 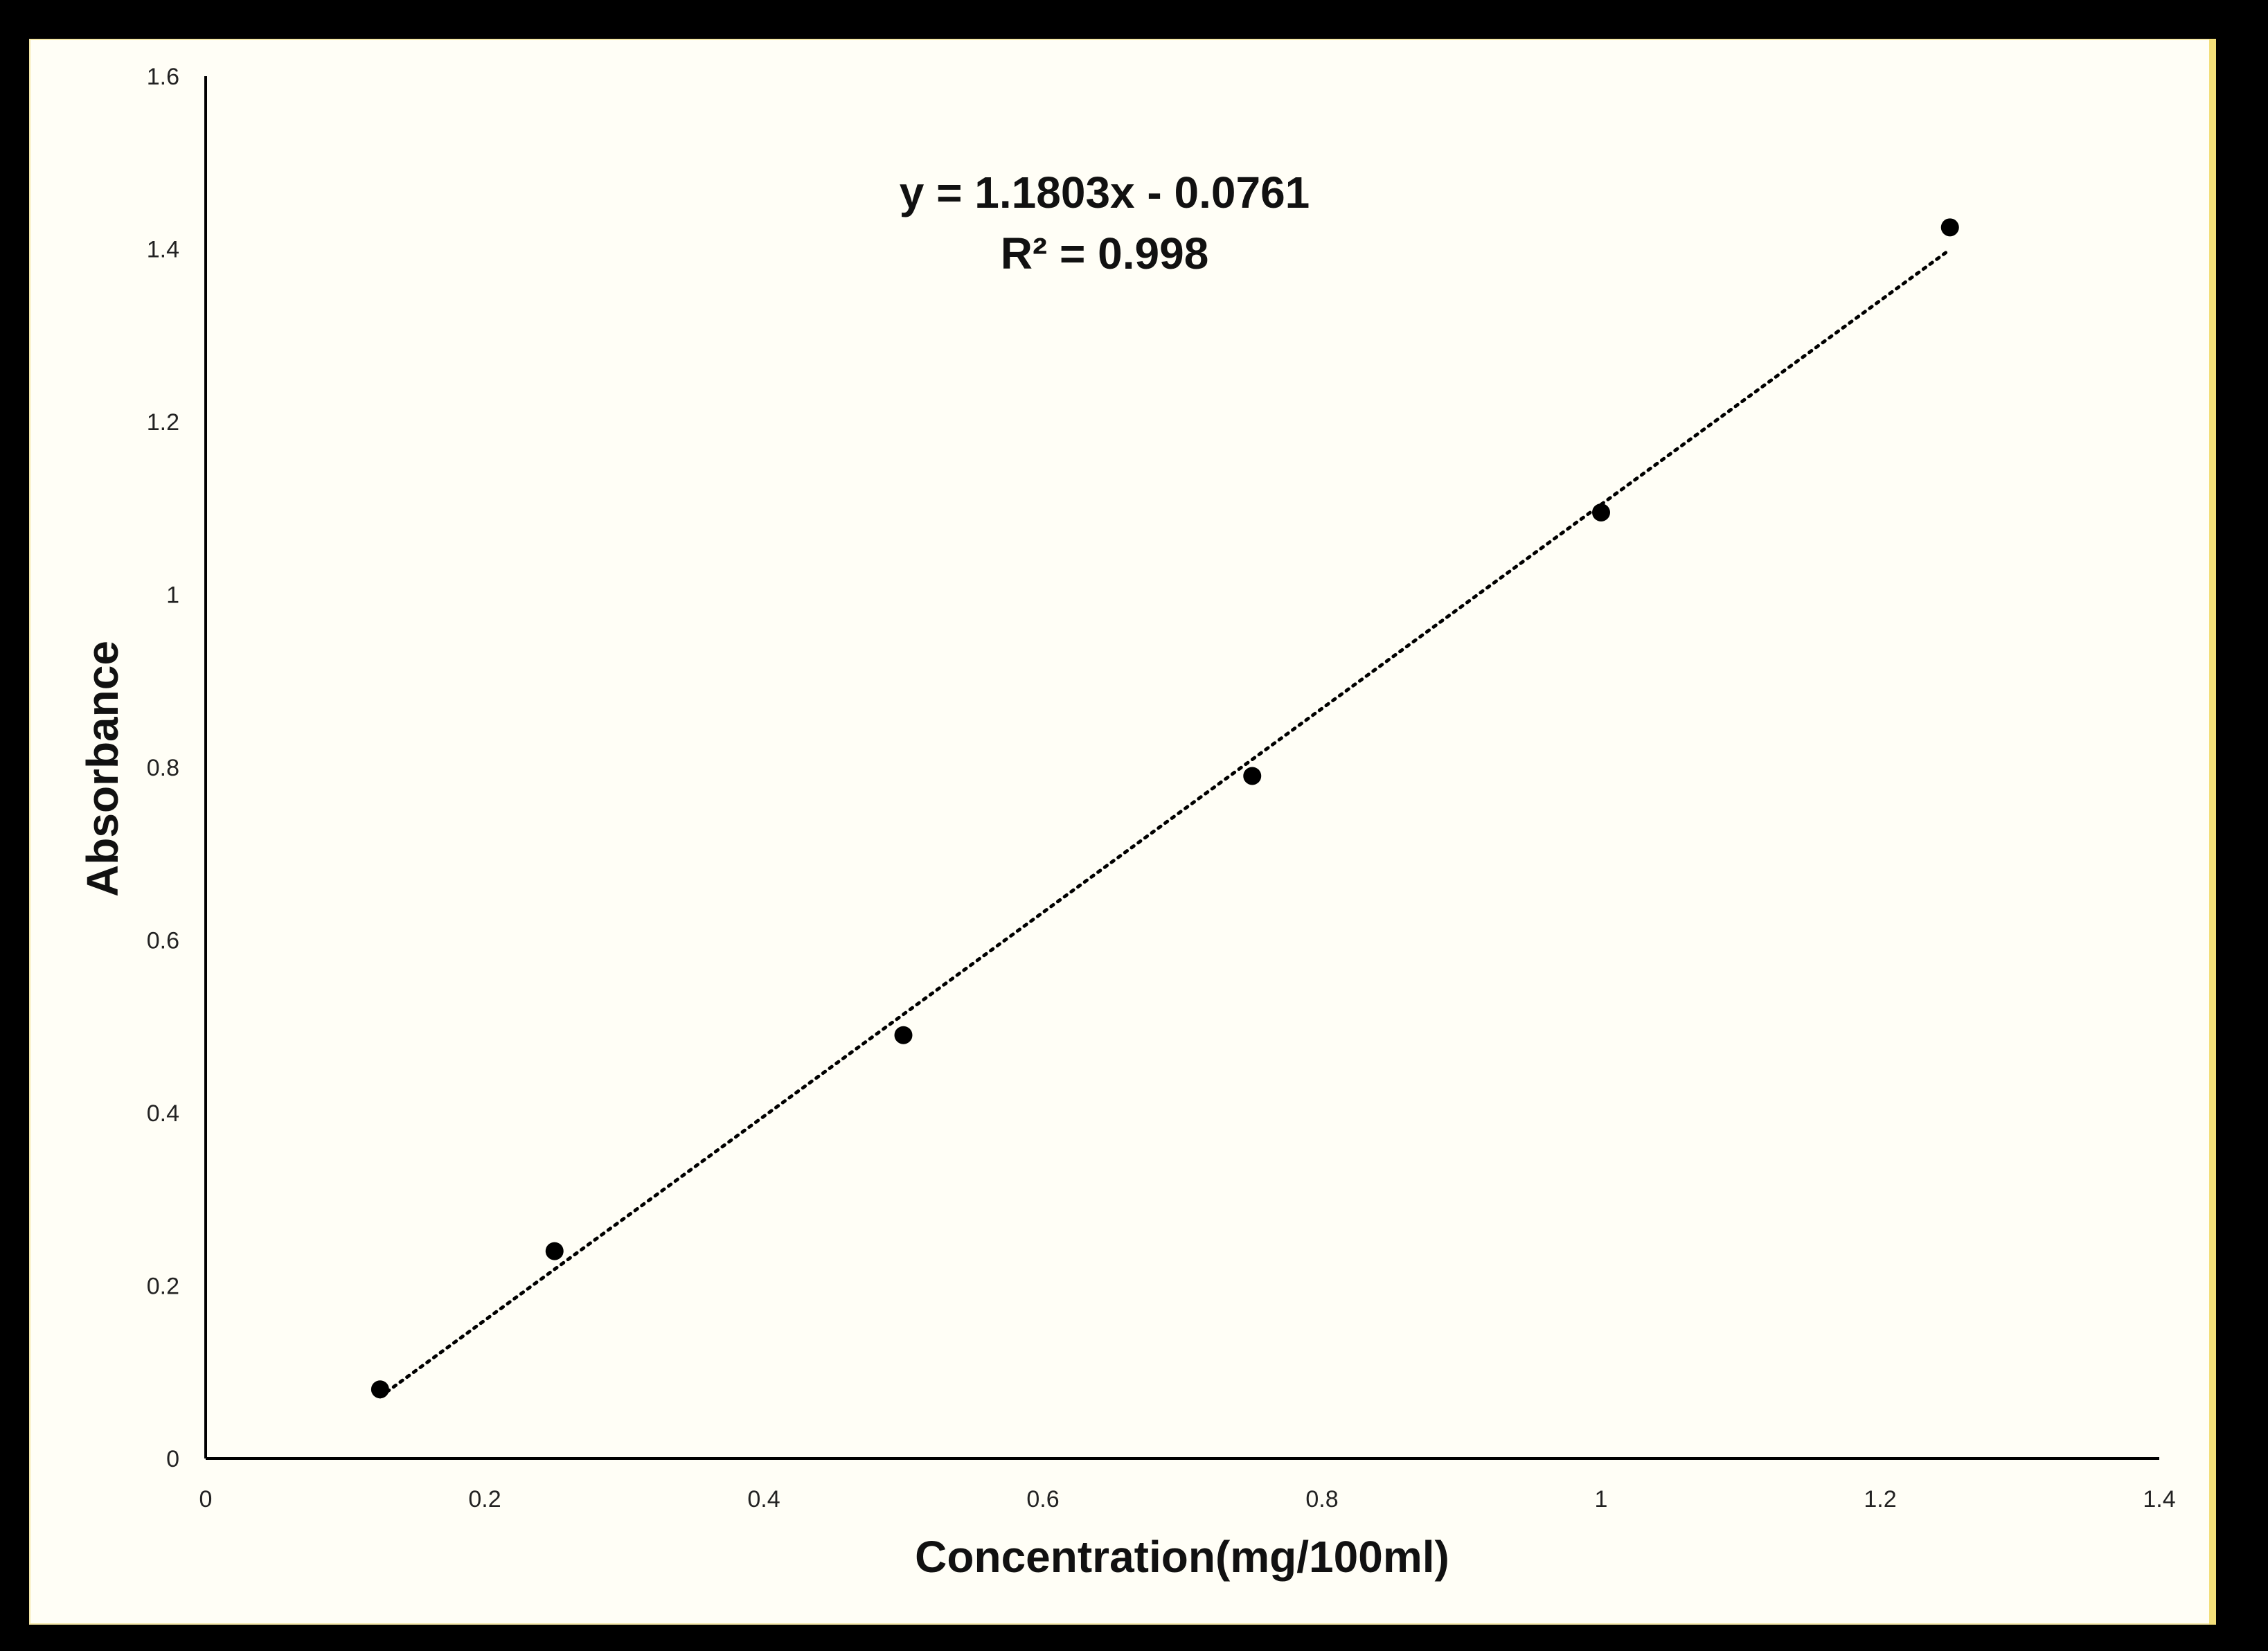 I want to click on y-tick-labels: 0 0.2 0.4 0.6 0.8 1 1.2 1.4 1.6, so click(x=163, y=768).